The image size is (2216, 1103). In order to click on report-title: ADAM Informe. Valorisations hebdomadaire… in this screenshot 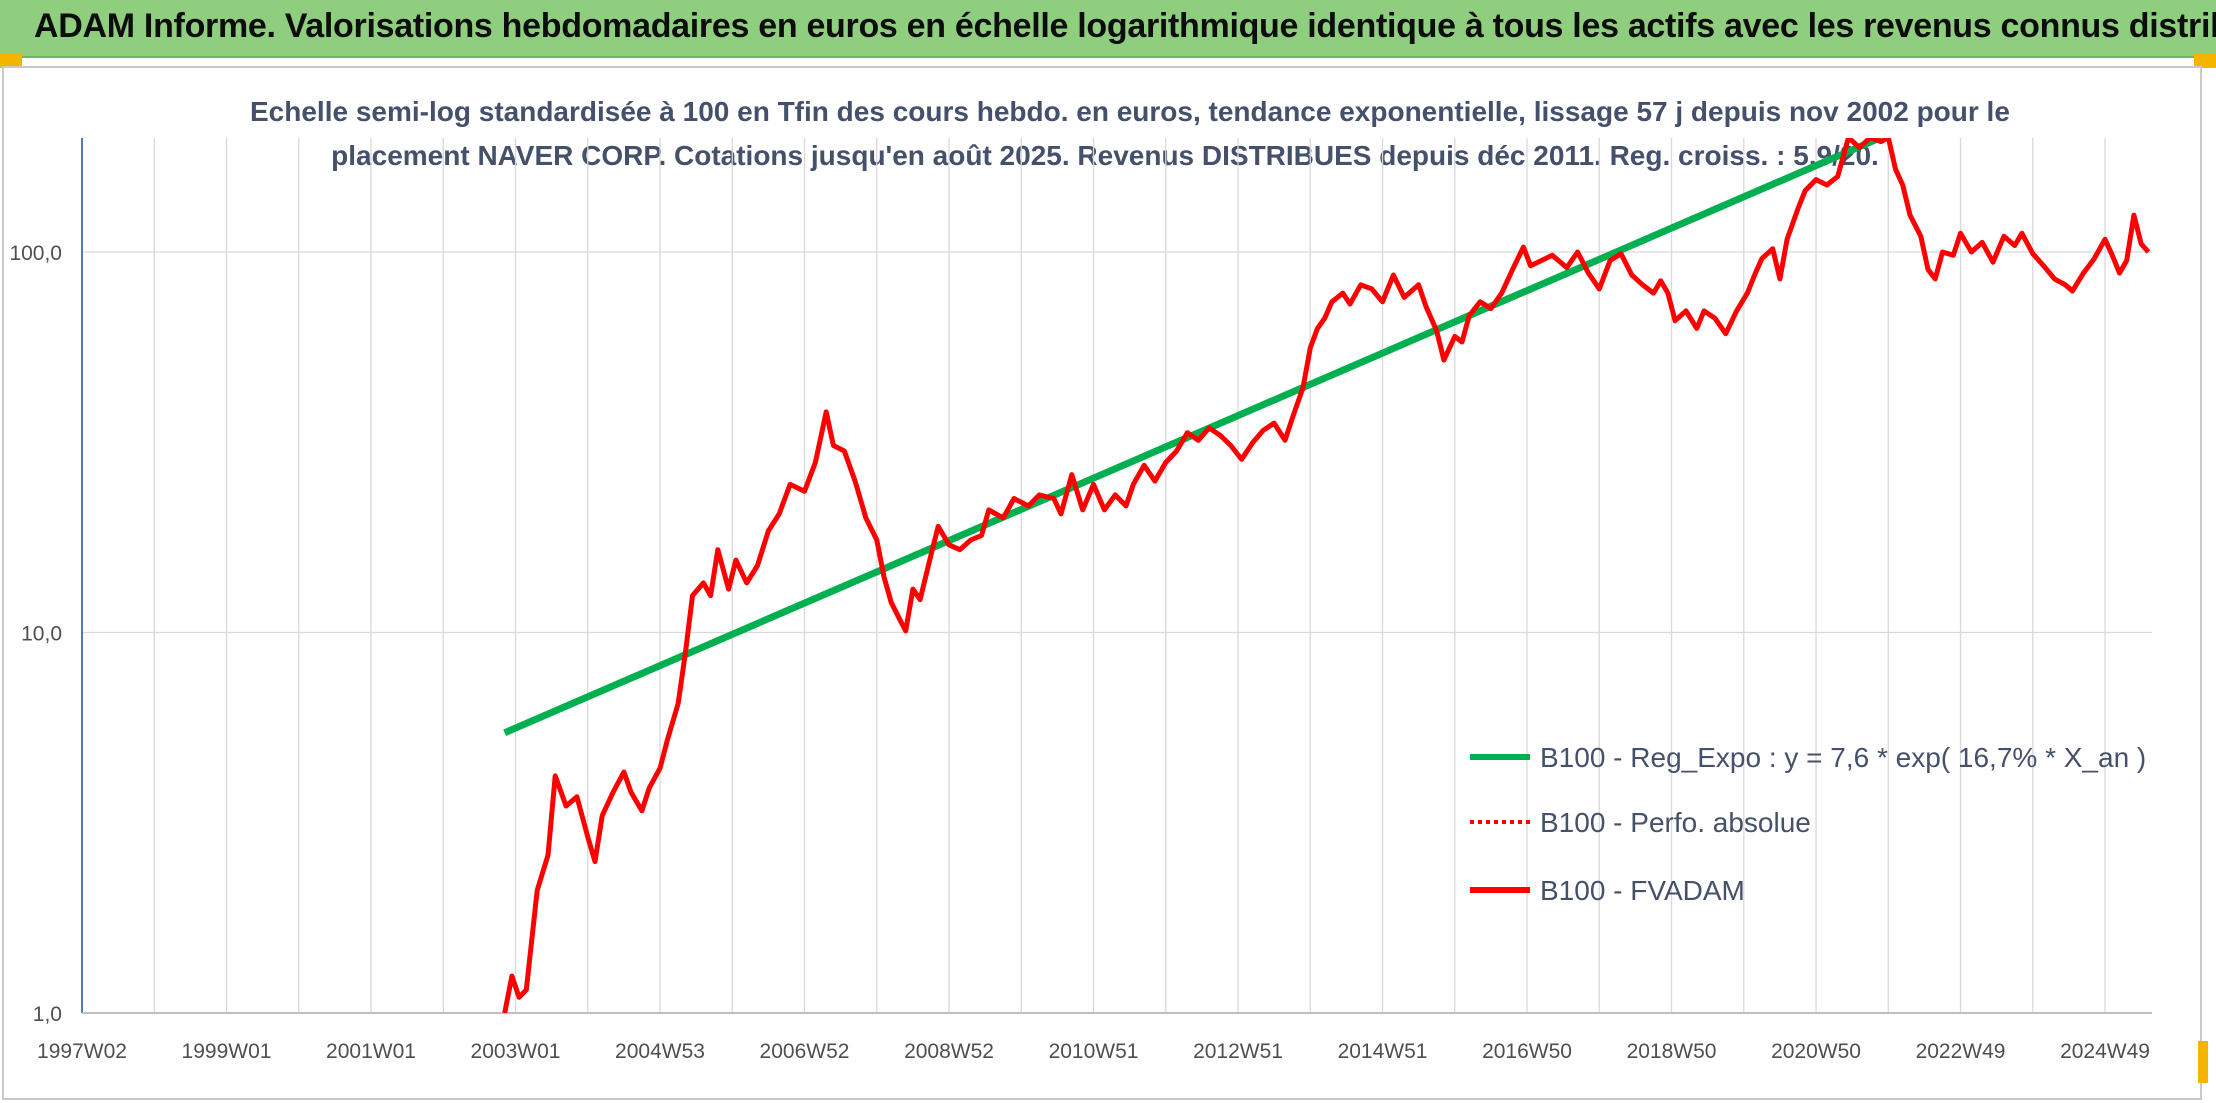, I will do `click(1125, 26)`.